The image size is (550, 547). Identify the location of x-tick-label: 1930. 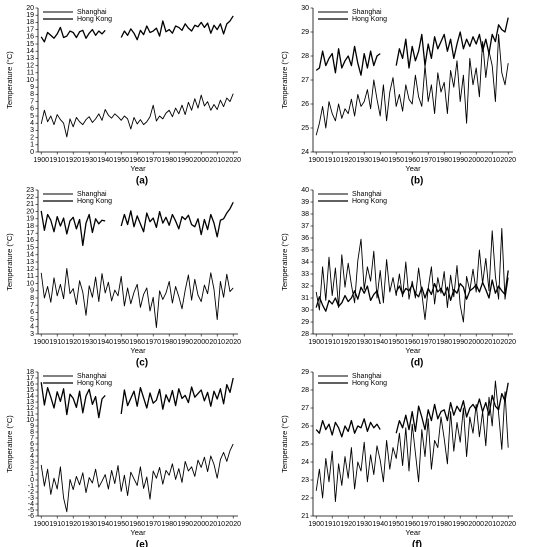
(89, 342).